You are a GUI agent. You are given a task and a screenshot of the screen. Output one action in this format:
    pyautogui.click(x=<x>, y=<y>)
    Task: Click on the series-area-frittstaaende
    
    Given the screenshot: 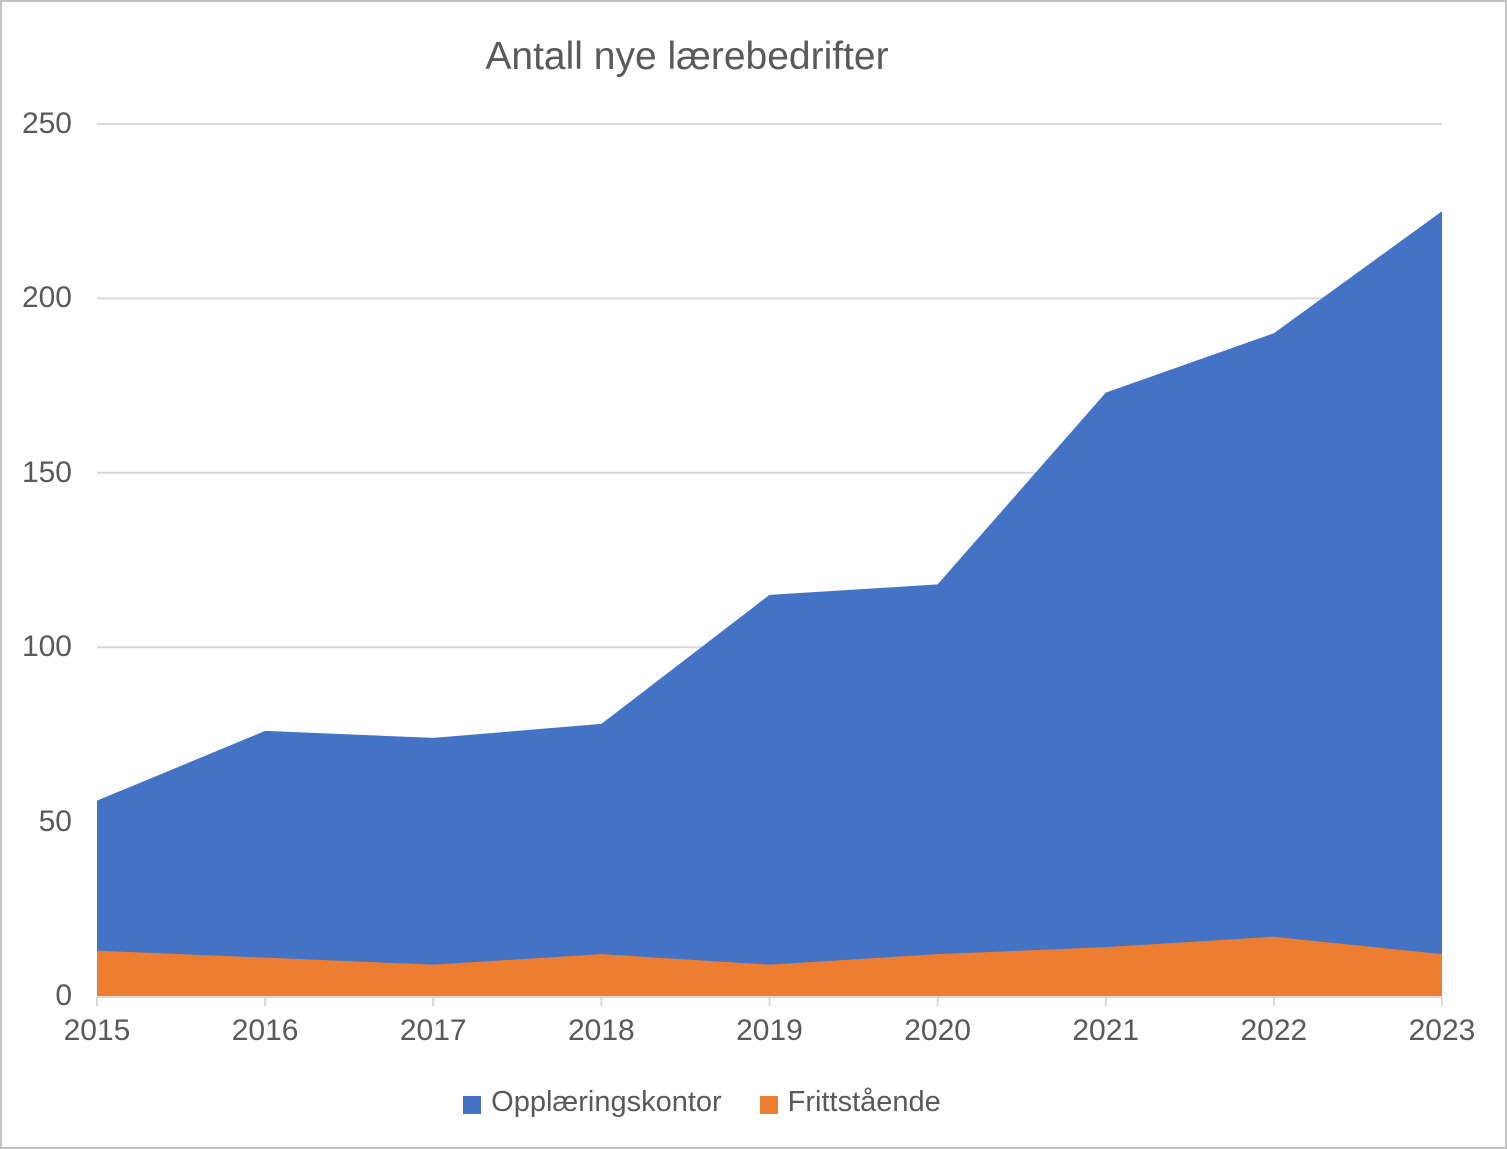 What is the action you would take?
    pyautogui.click(x=769, y=966)
    